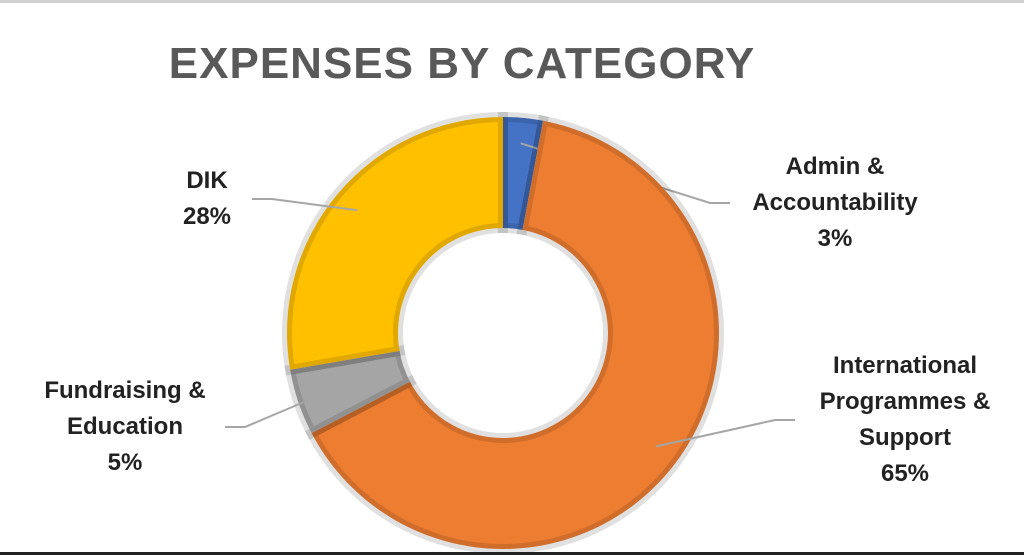 The image size is (1024, 555). I want to click on data-label: DIK 28%, so click(207, 199).